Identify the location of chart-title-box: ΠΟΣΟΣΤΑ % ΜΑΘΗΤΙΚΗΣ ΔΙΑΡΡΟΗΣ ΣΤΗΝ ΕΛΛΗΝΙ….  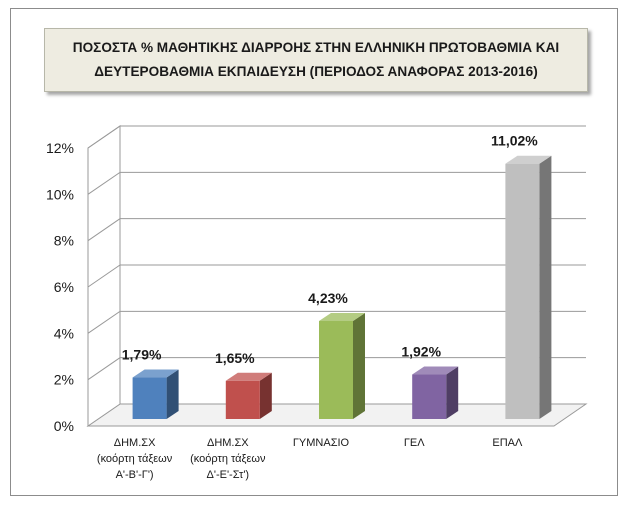
(316, 60).